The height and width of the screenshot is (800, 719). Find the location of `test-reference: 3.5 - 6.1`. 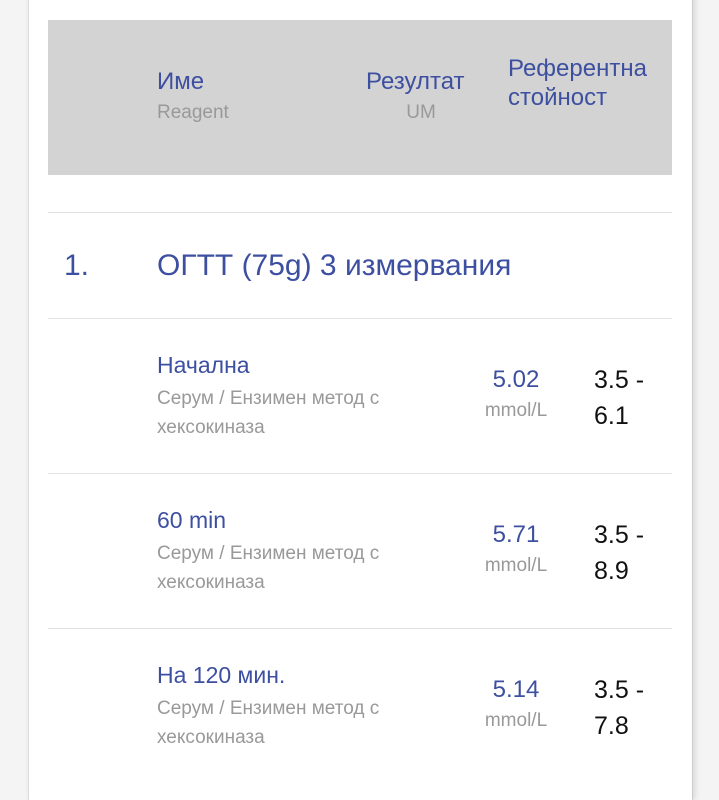

test-reference: 3.5 - 6.1 is located at coordinates (619, 398).